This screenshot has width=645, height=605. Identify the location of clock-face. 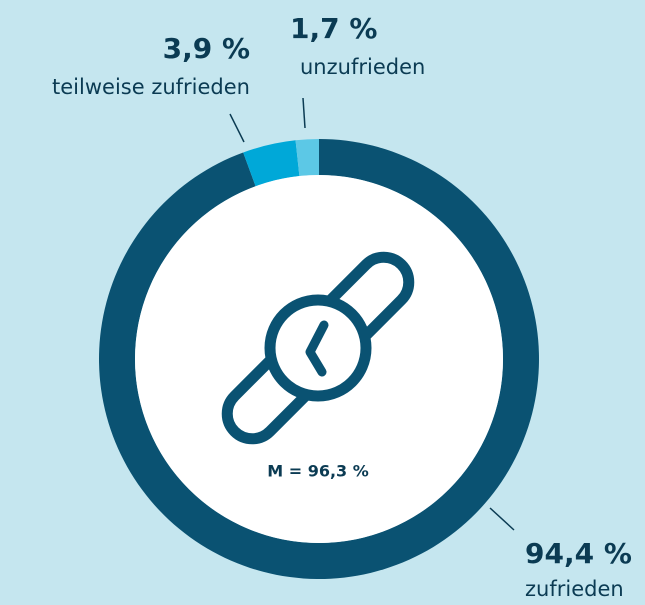
(318, 348).